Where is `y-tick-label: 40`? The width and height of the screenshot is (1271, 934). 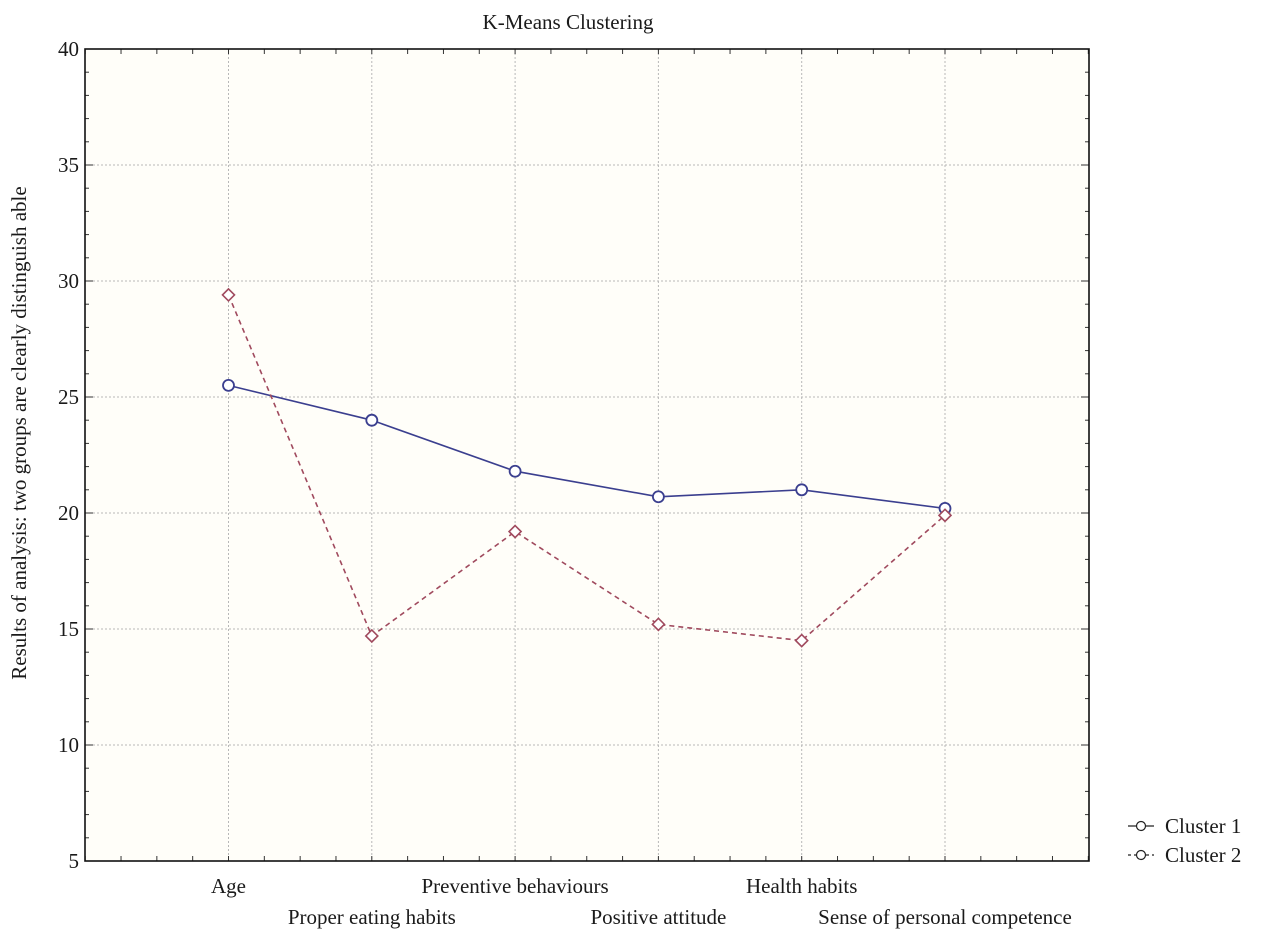 y-tick-label: 40 is located at coordinates (68, 49).